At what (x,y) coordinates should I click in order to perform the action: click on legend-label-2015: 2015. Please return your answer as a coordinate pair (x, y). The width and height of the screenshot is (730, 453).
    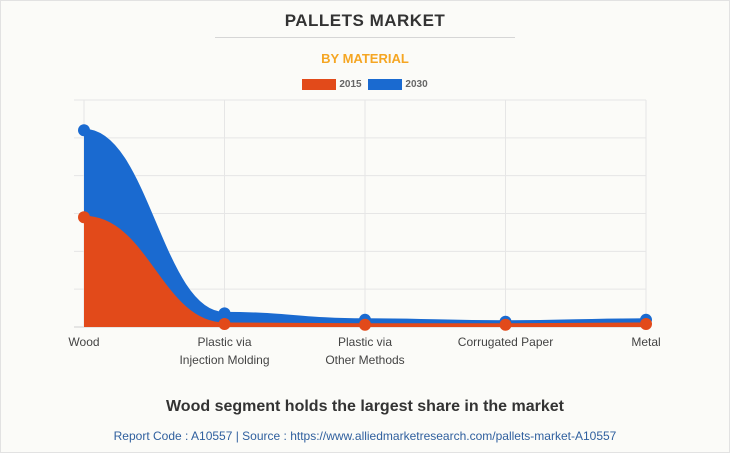
    Looking at the image, I should click on (350, 84).